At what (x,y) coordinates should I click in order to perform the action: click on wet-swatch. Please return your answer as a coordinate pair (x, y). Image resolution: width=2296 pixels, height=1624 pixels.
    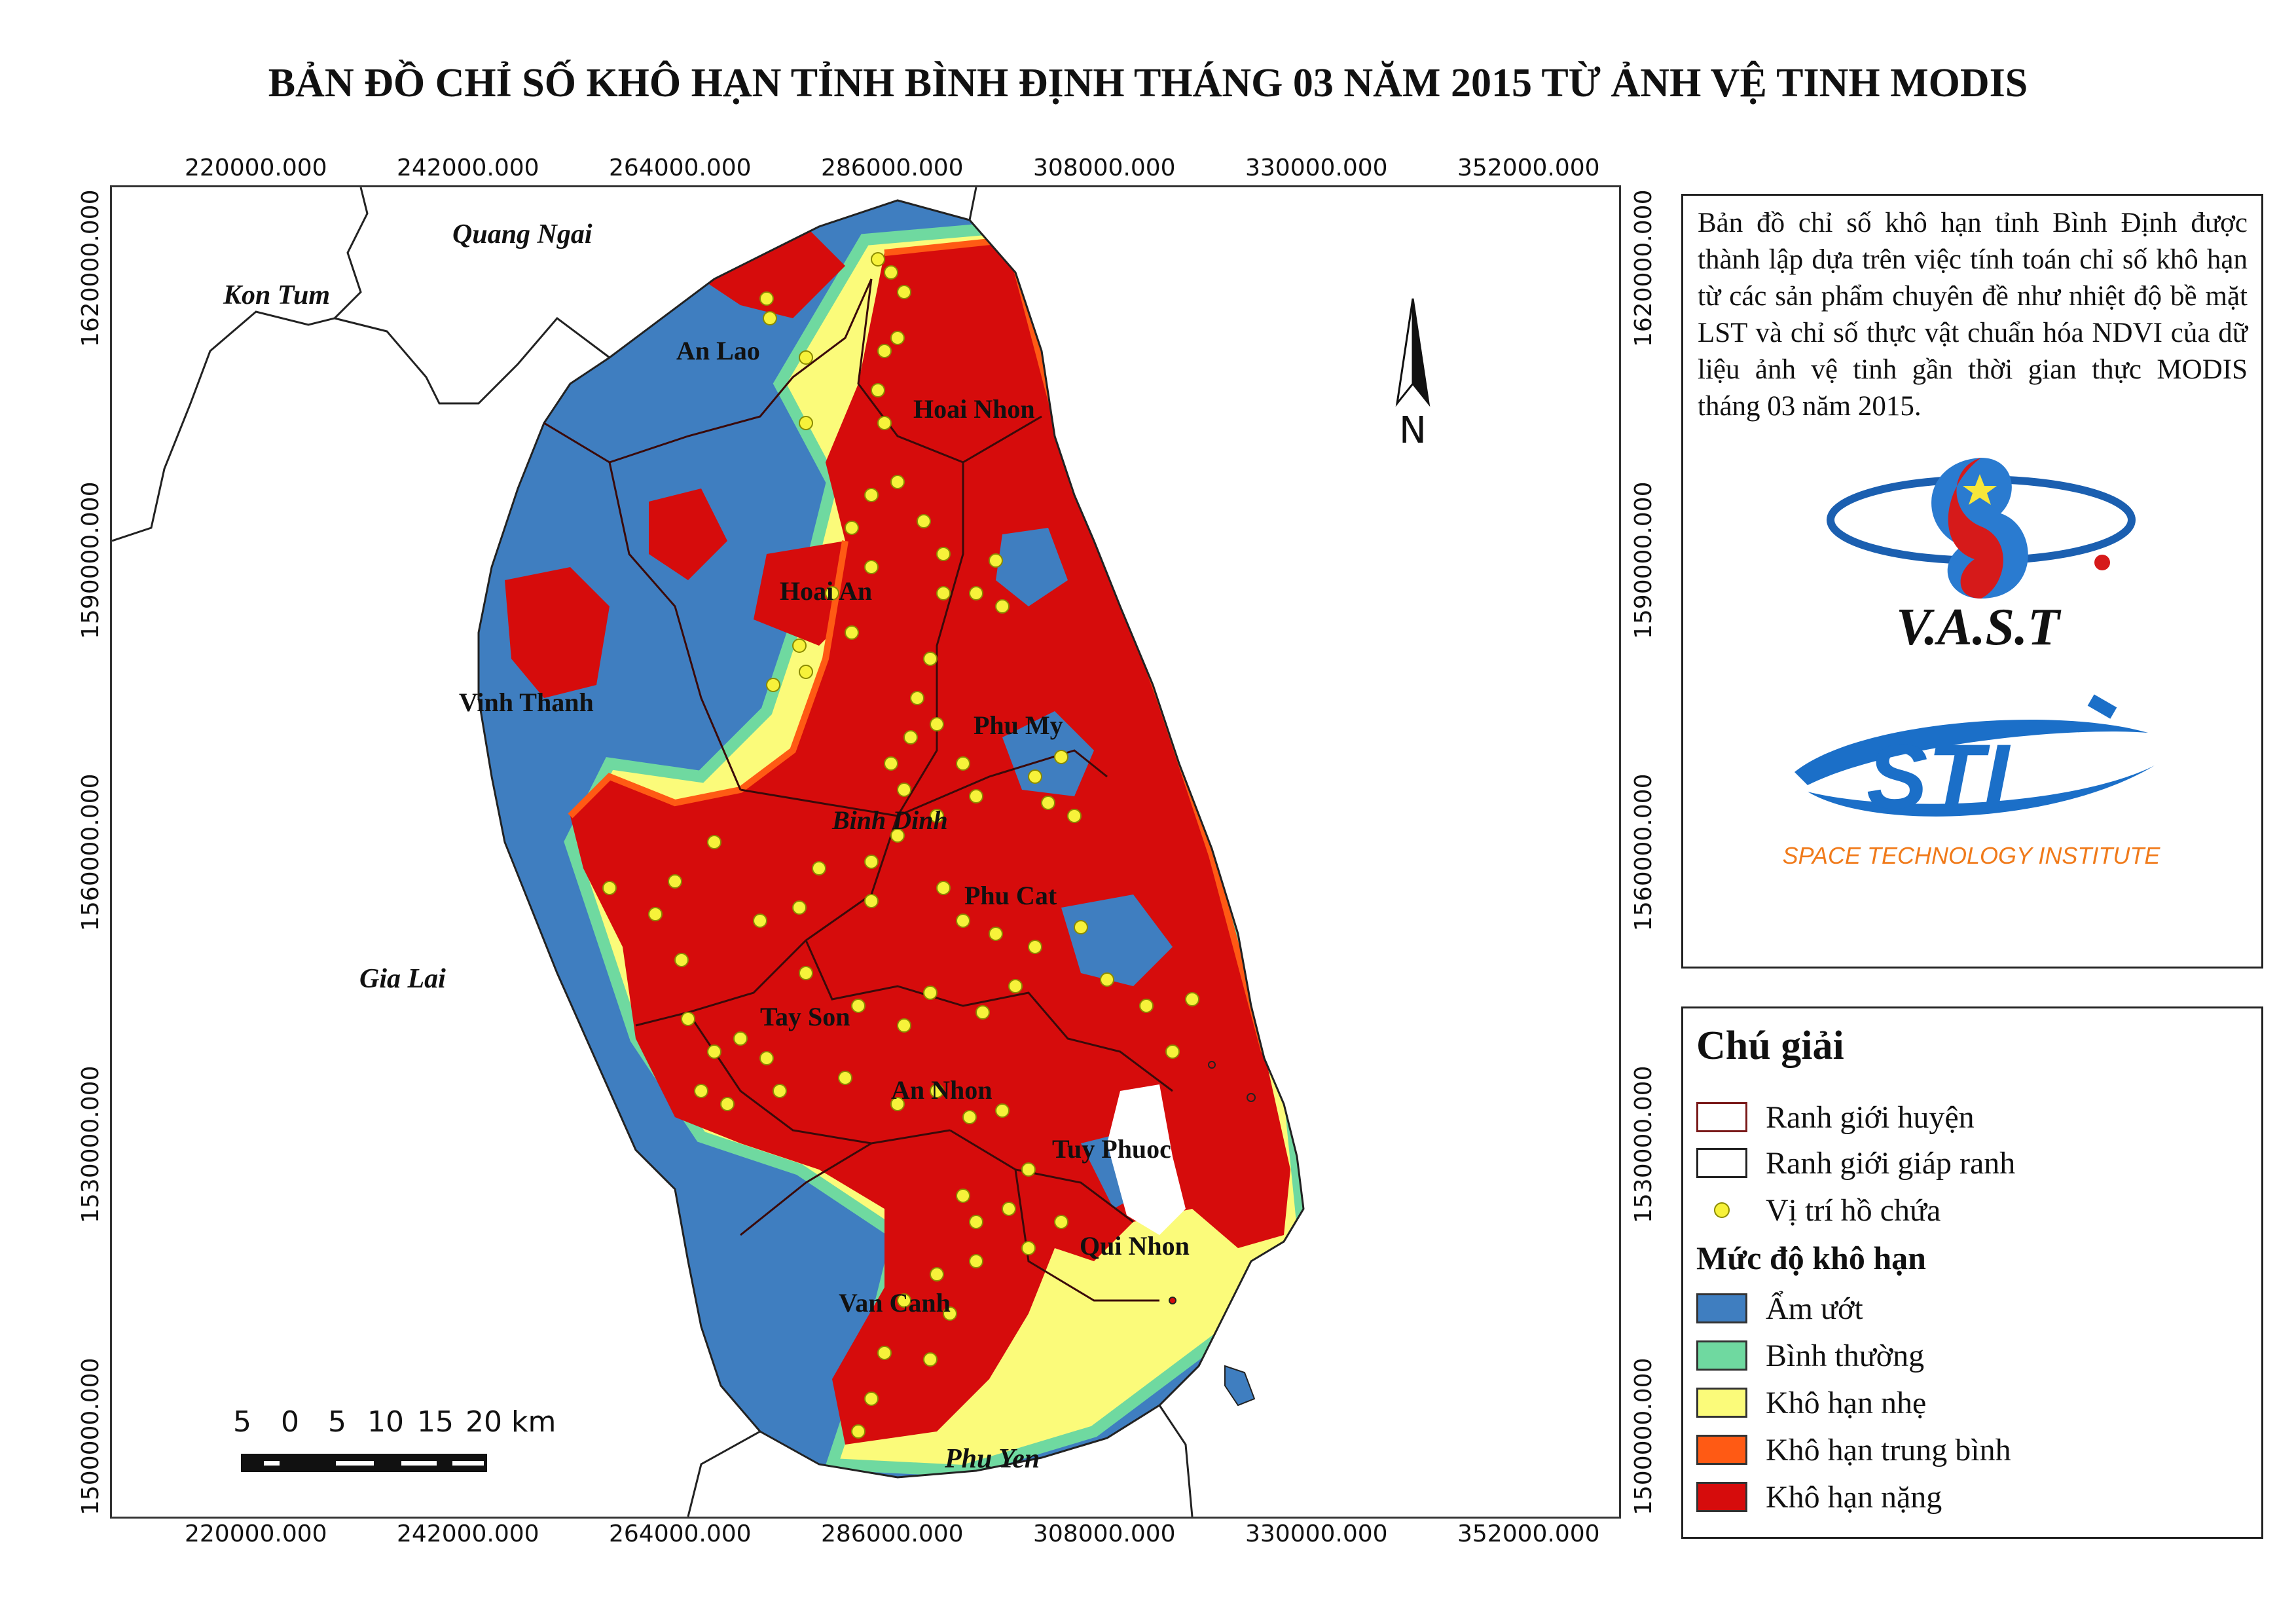
    Looking at the image, I should click on (1721, 1308).